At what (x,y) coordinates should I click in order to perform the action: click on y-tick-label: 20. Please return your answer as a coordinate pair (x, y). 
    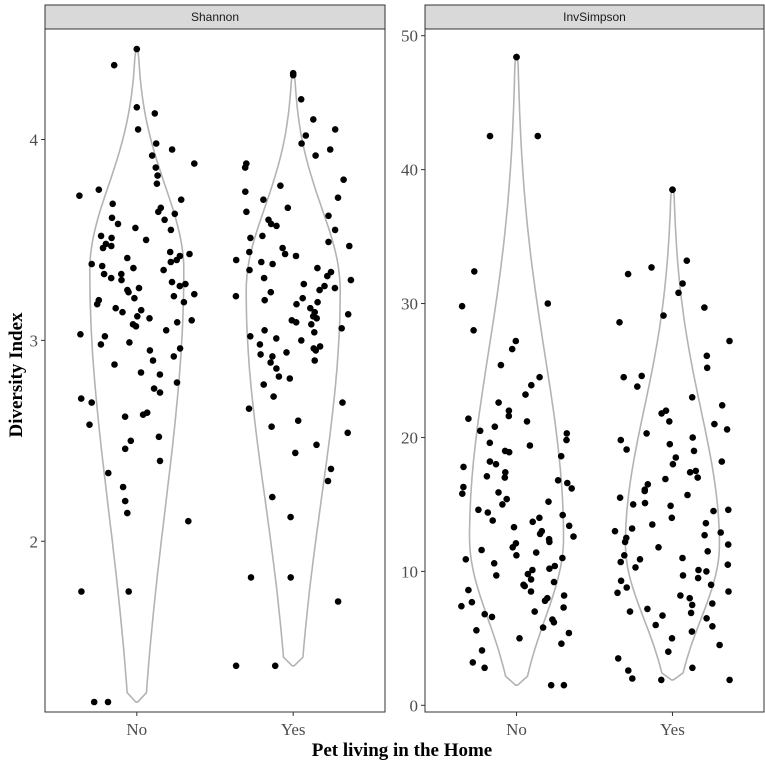
    Looking at the image, I should click on (409, 437).